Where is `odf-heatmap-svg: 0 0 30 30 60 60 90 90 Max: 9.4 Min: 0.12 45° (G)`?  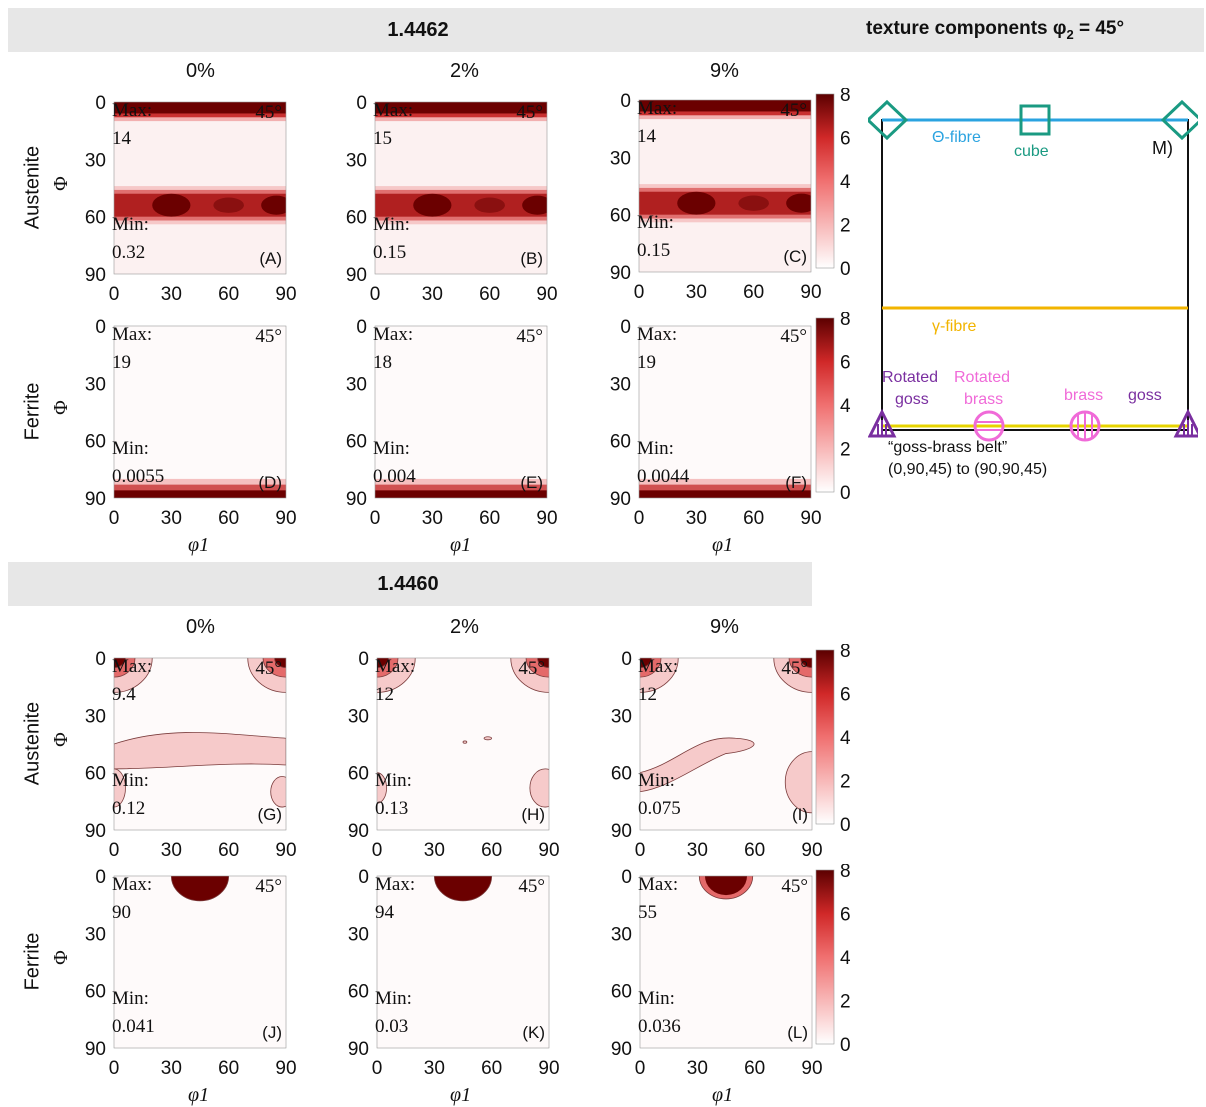
odf-heatmap-svg: 0 0 30 30 60 60 90 90 Max: 9.4 Min: 0.12 45° (G) is located at coordinates (191, 755).